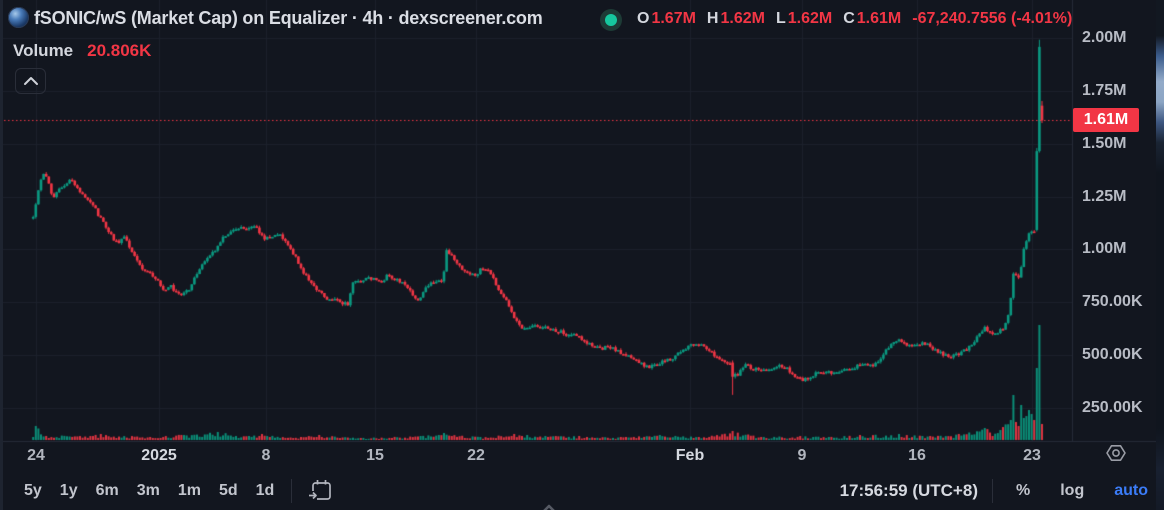 This screenshot has width=1164, height=510. Describe the element at coordinates (43, 50) in the screenshot. I see `volume-label: Volume` at that location.